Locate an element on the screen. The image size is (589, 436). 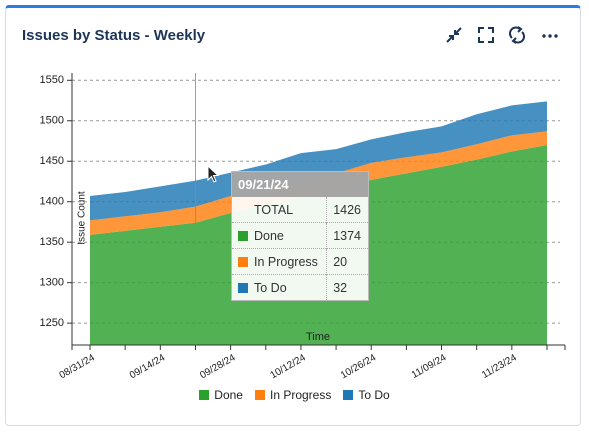
x-tick-label: 09/28/24 is located at coordinates (218, 366).